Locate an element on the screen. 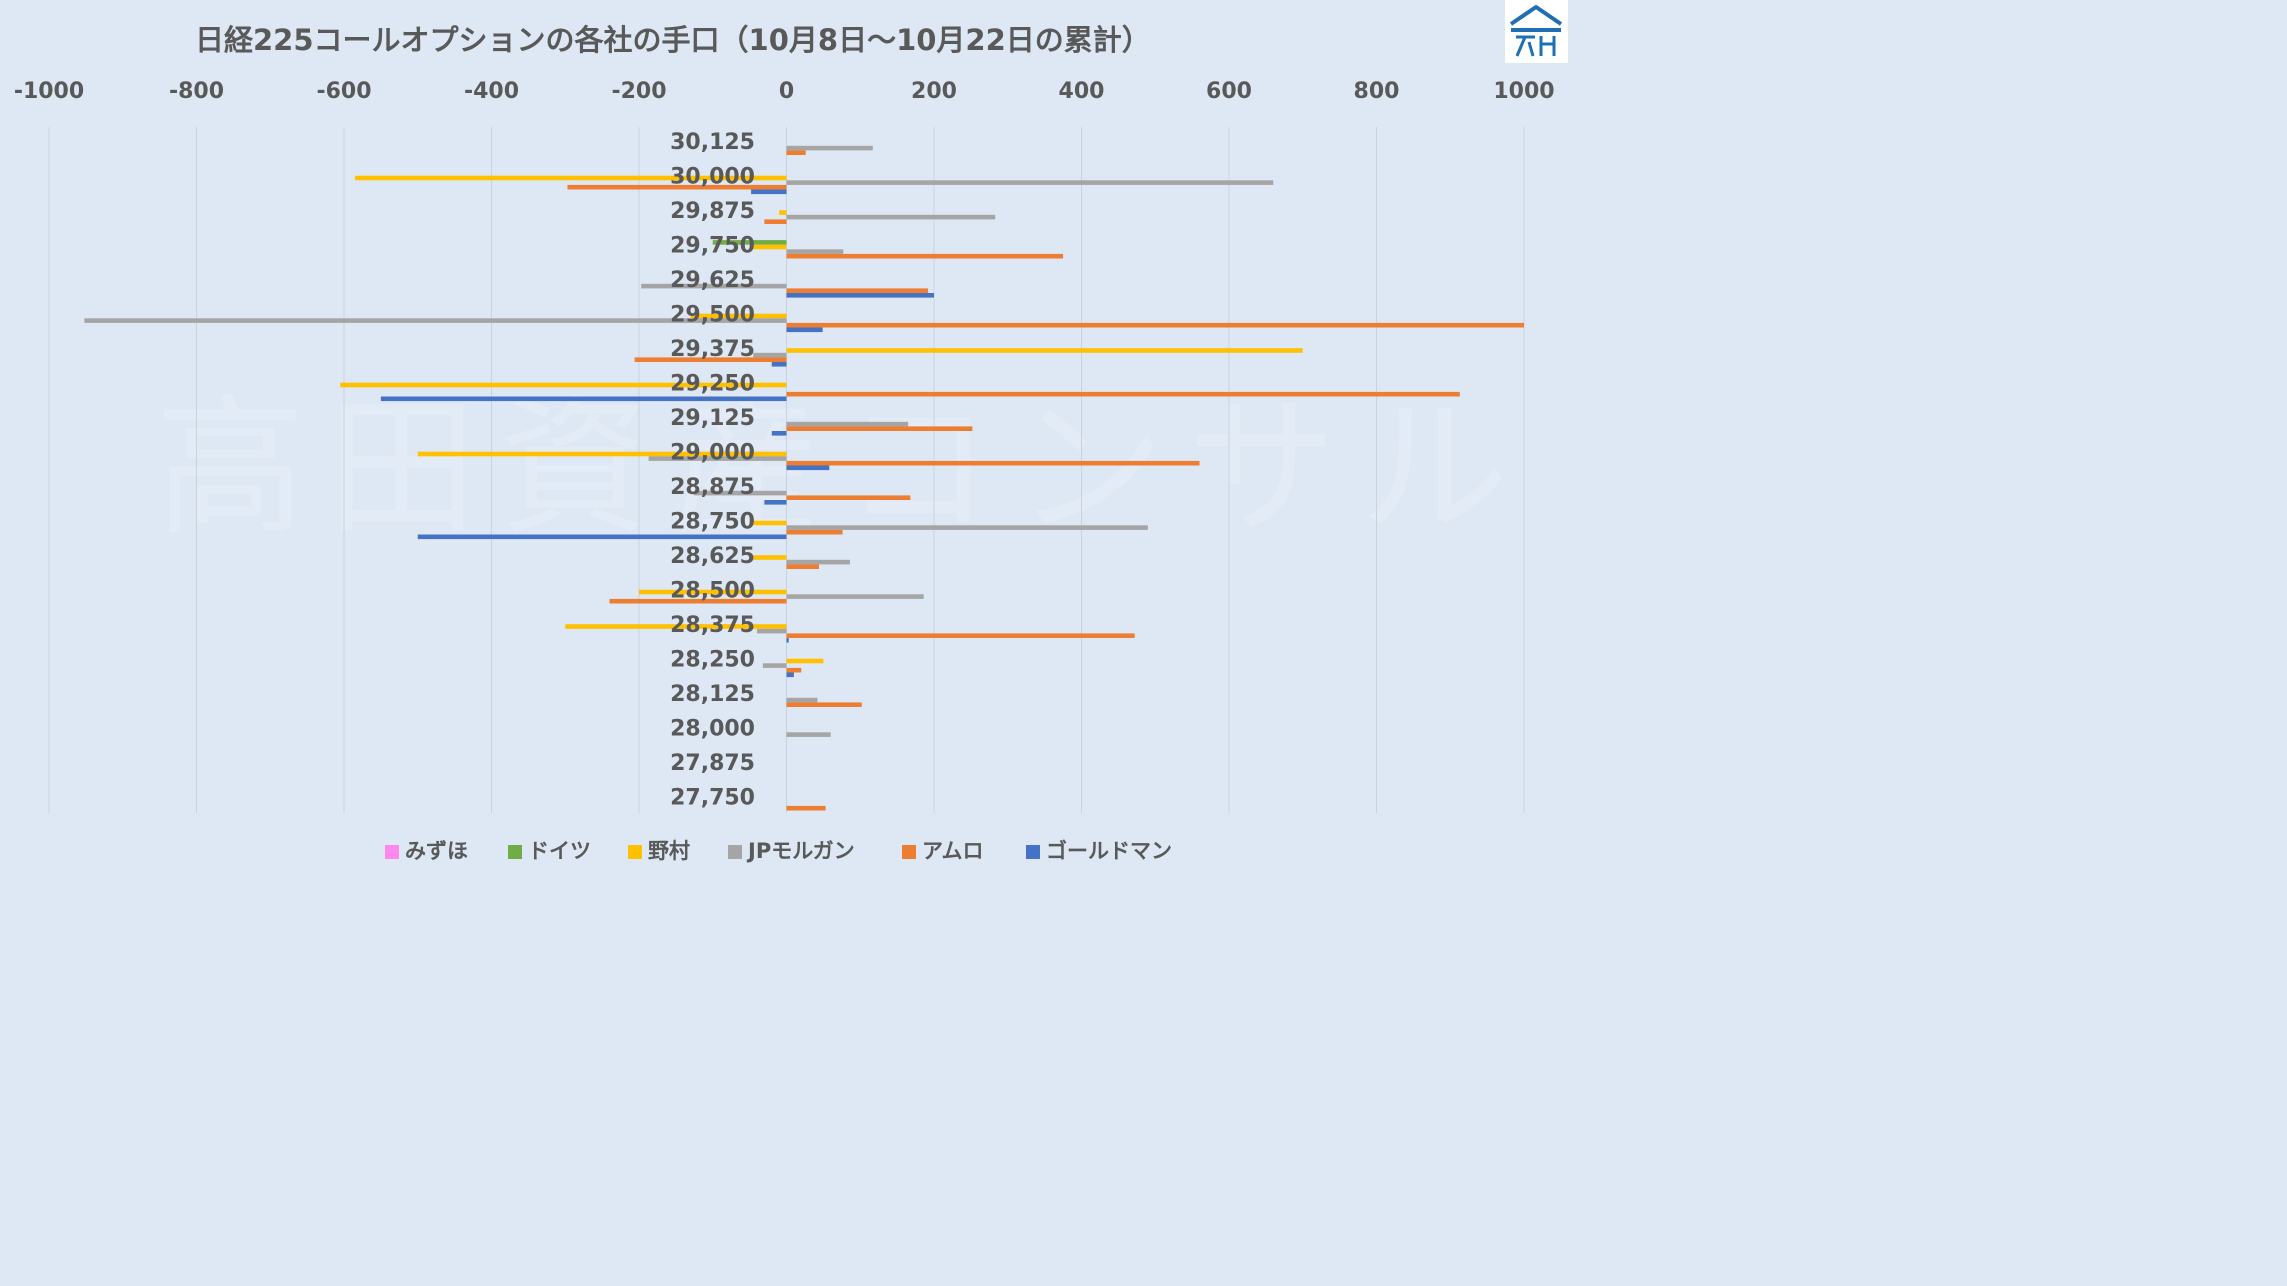 Image resolution: width=2287 pixels, height=1286 pixels. category-label: 29,500 is located at coordinates (712, 315).